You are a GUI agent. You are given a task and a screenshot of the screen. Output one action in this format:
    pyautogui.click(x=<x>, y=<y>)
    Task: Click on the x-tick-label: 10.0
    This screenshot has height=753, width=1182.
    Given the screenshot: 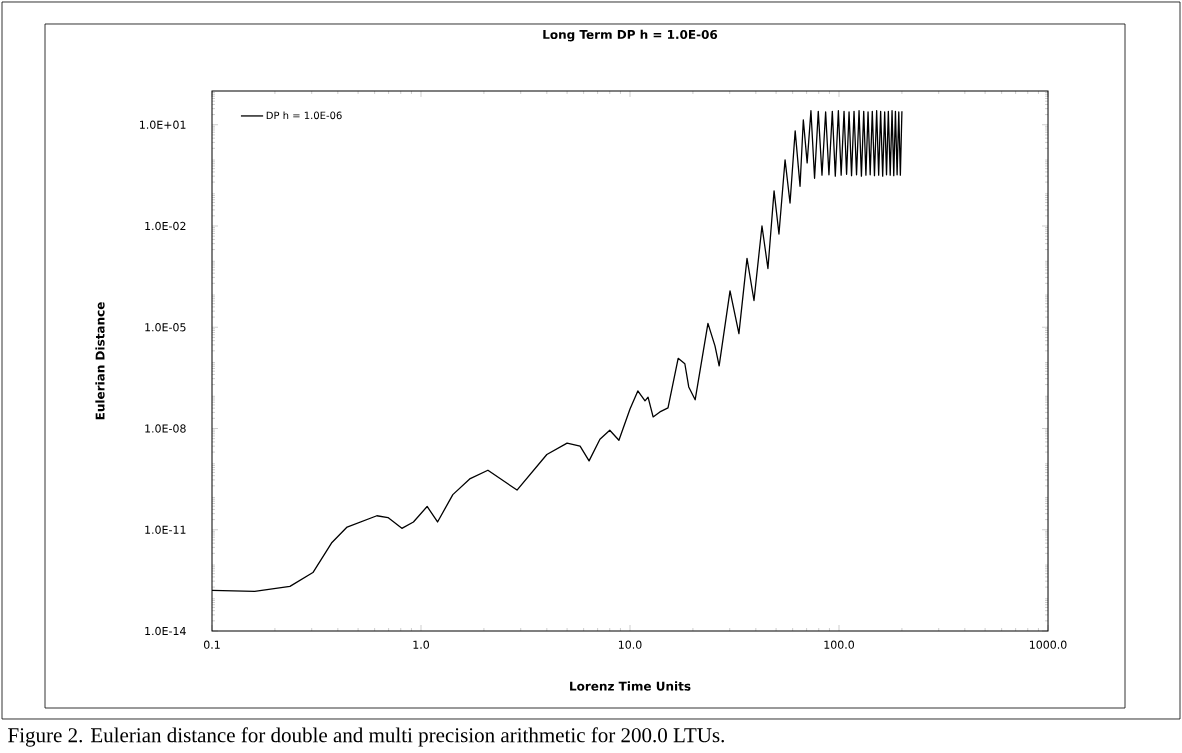 What is the action you would take?
    pyautogui.click(x=630, y=644)
    